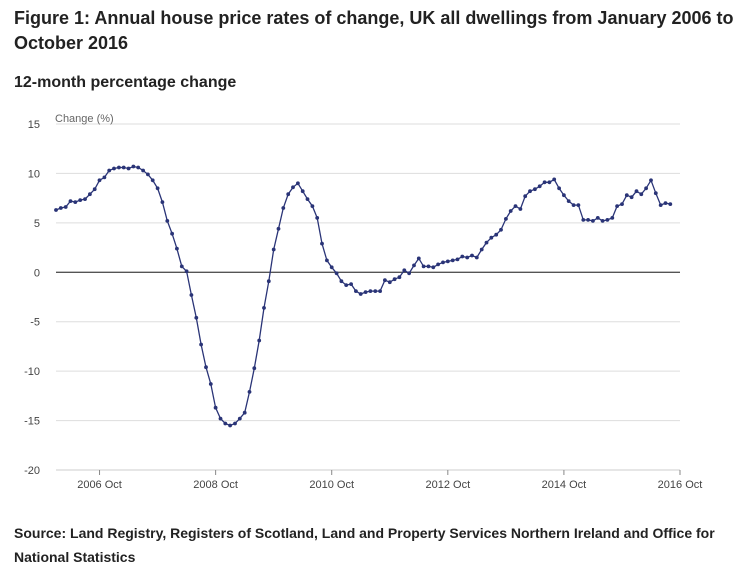 This screenshot has width=750, height=580. What do you see at coordinates (34, 174) in the screenshot?
I see `y-tick-label: 10` at bounding box center [34, 174].